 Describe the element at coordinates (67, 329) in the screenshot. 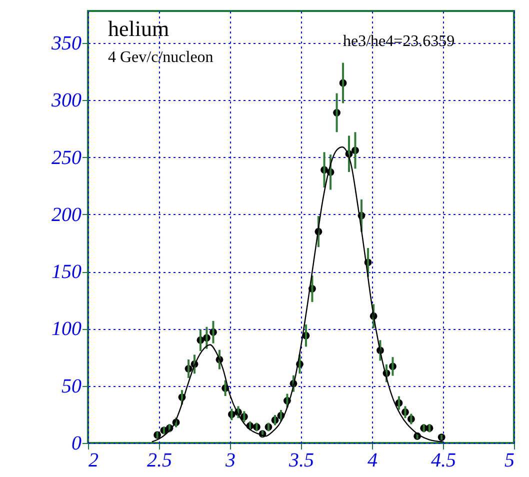

I see `y-tick-label: 100` at that location.